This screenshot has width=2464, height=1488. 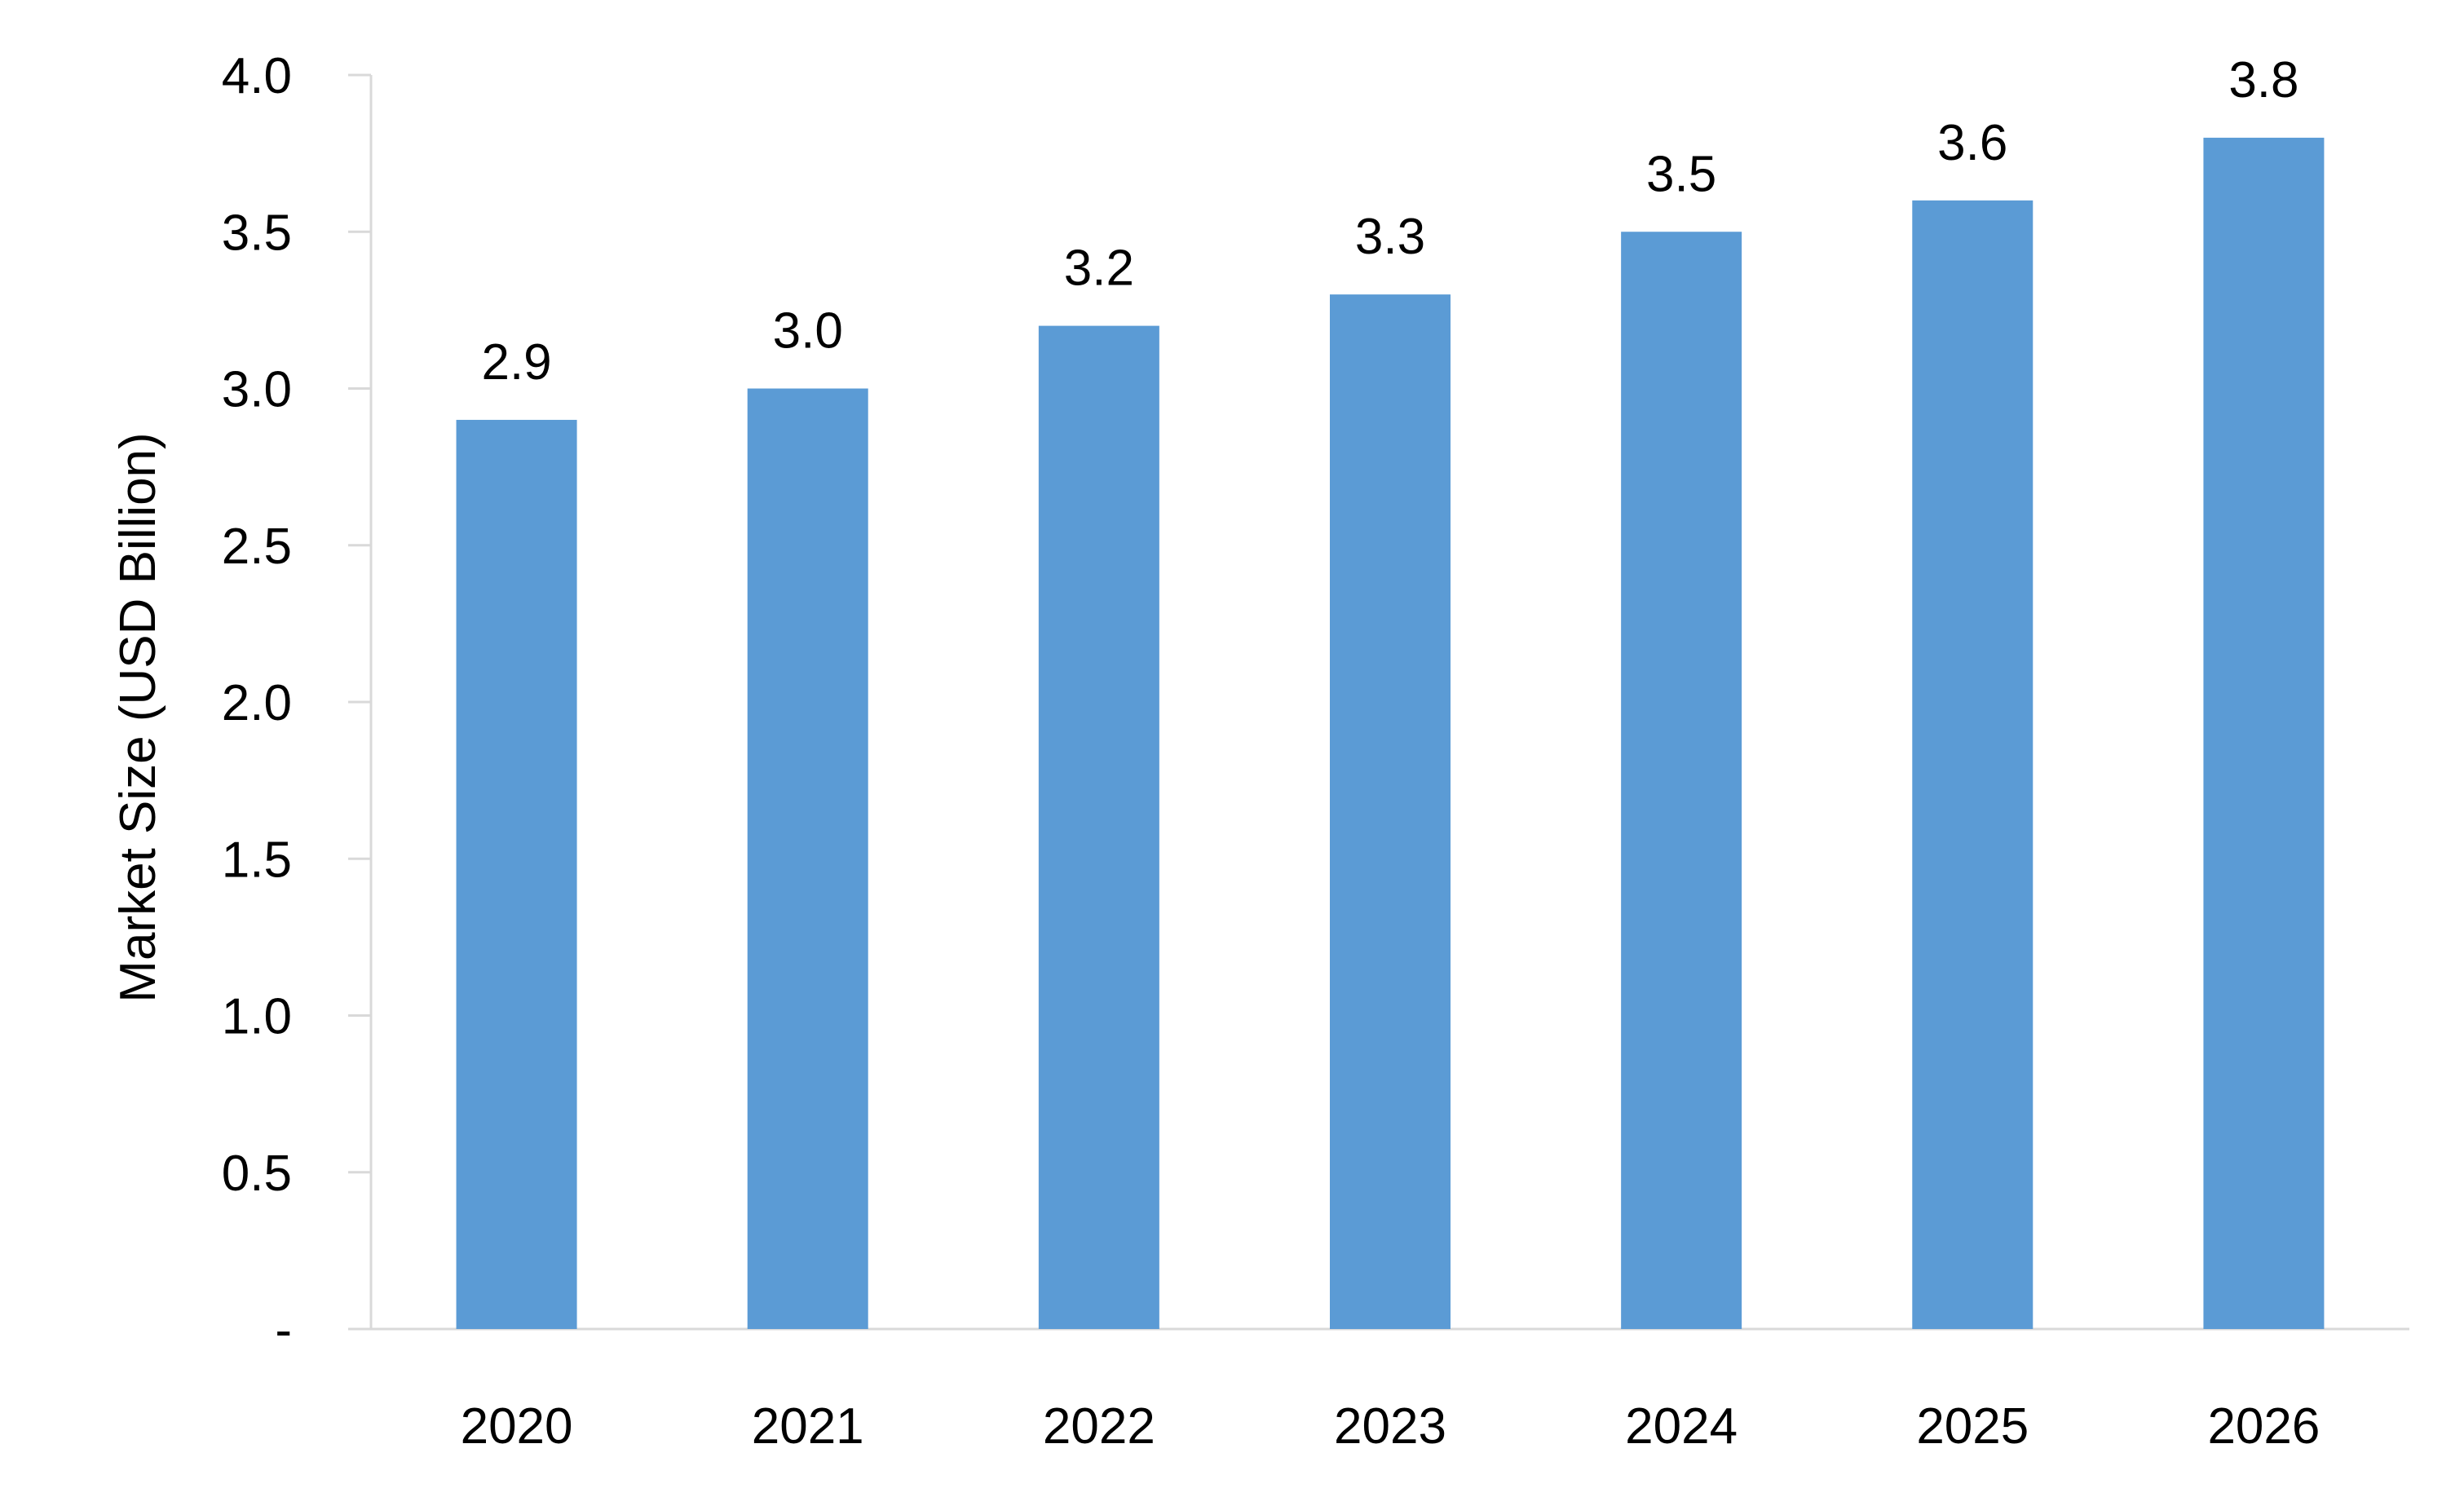 I want to click on y-tick-label: 1.0, so click(x=257, y=1017).